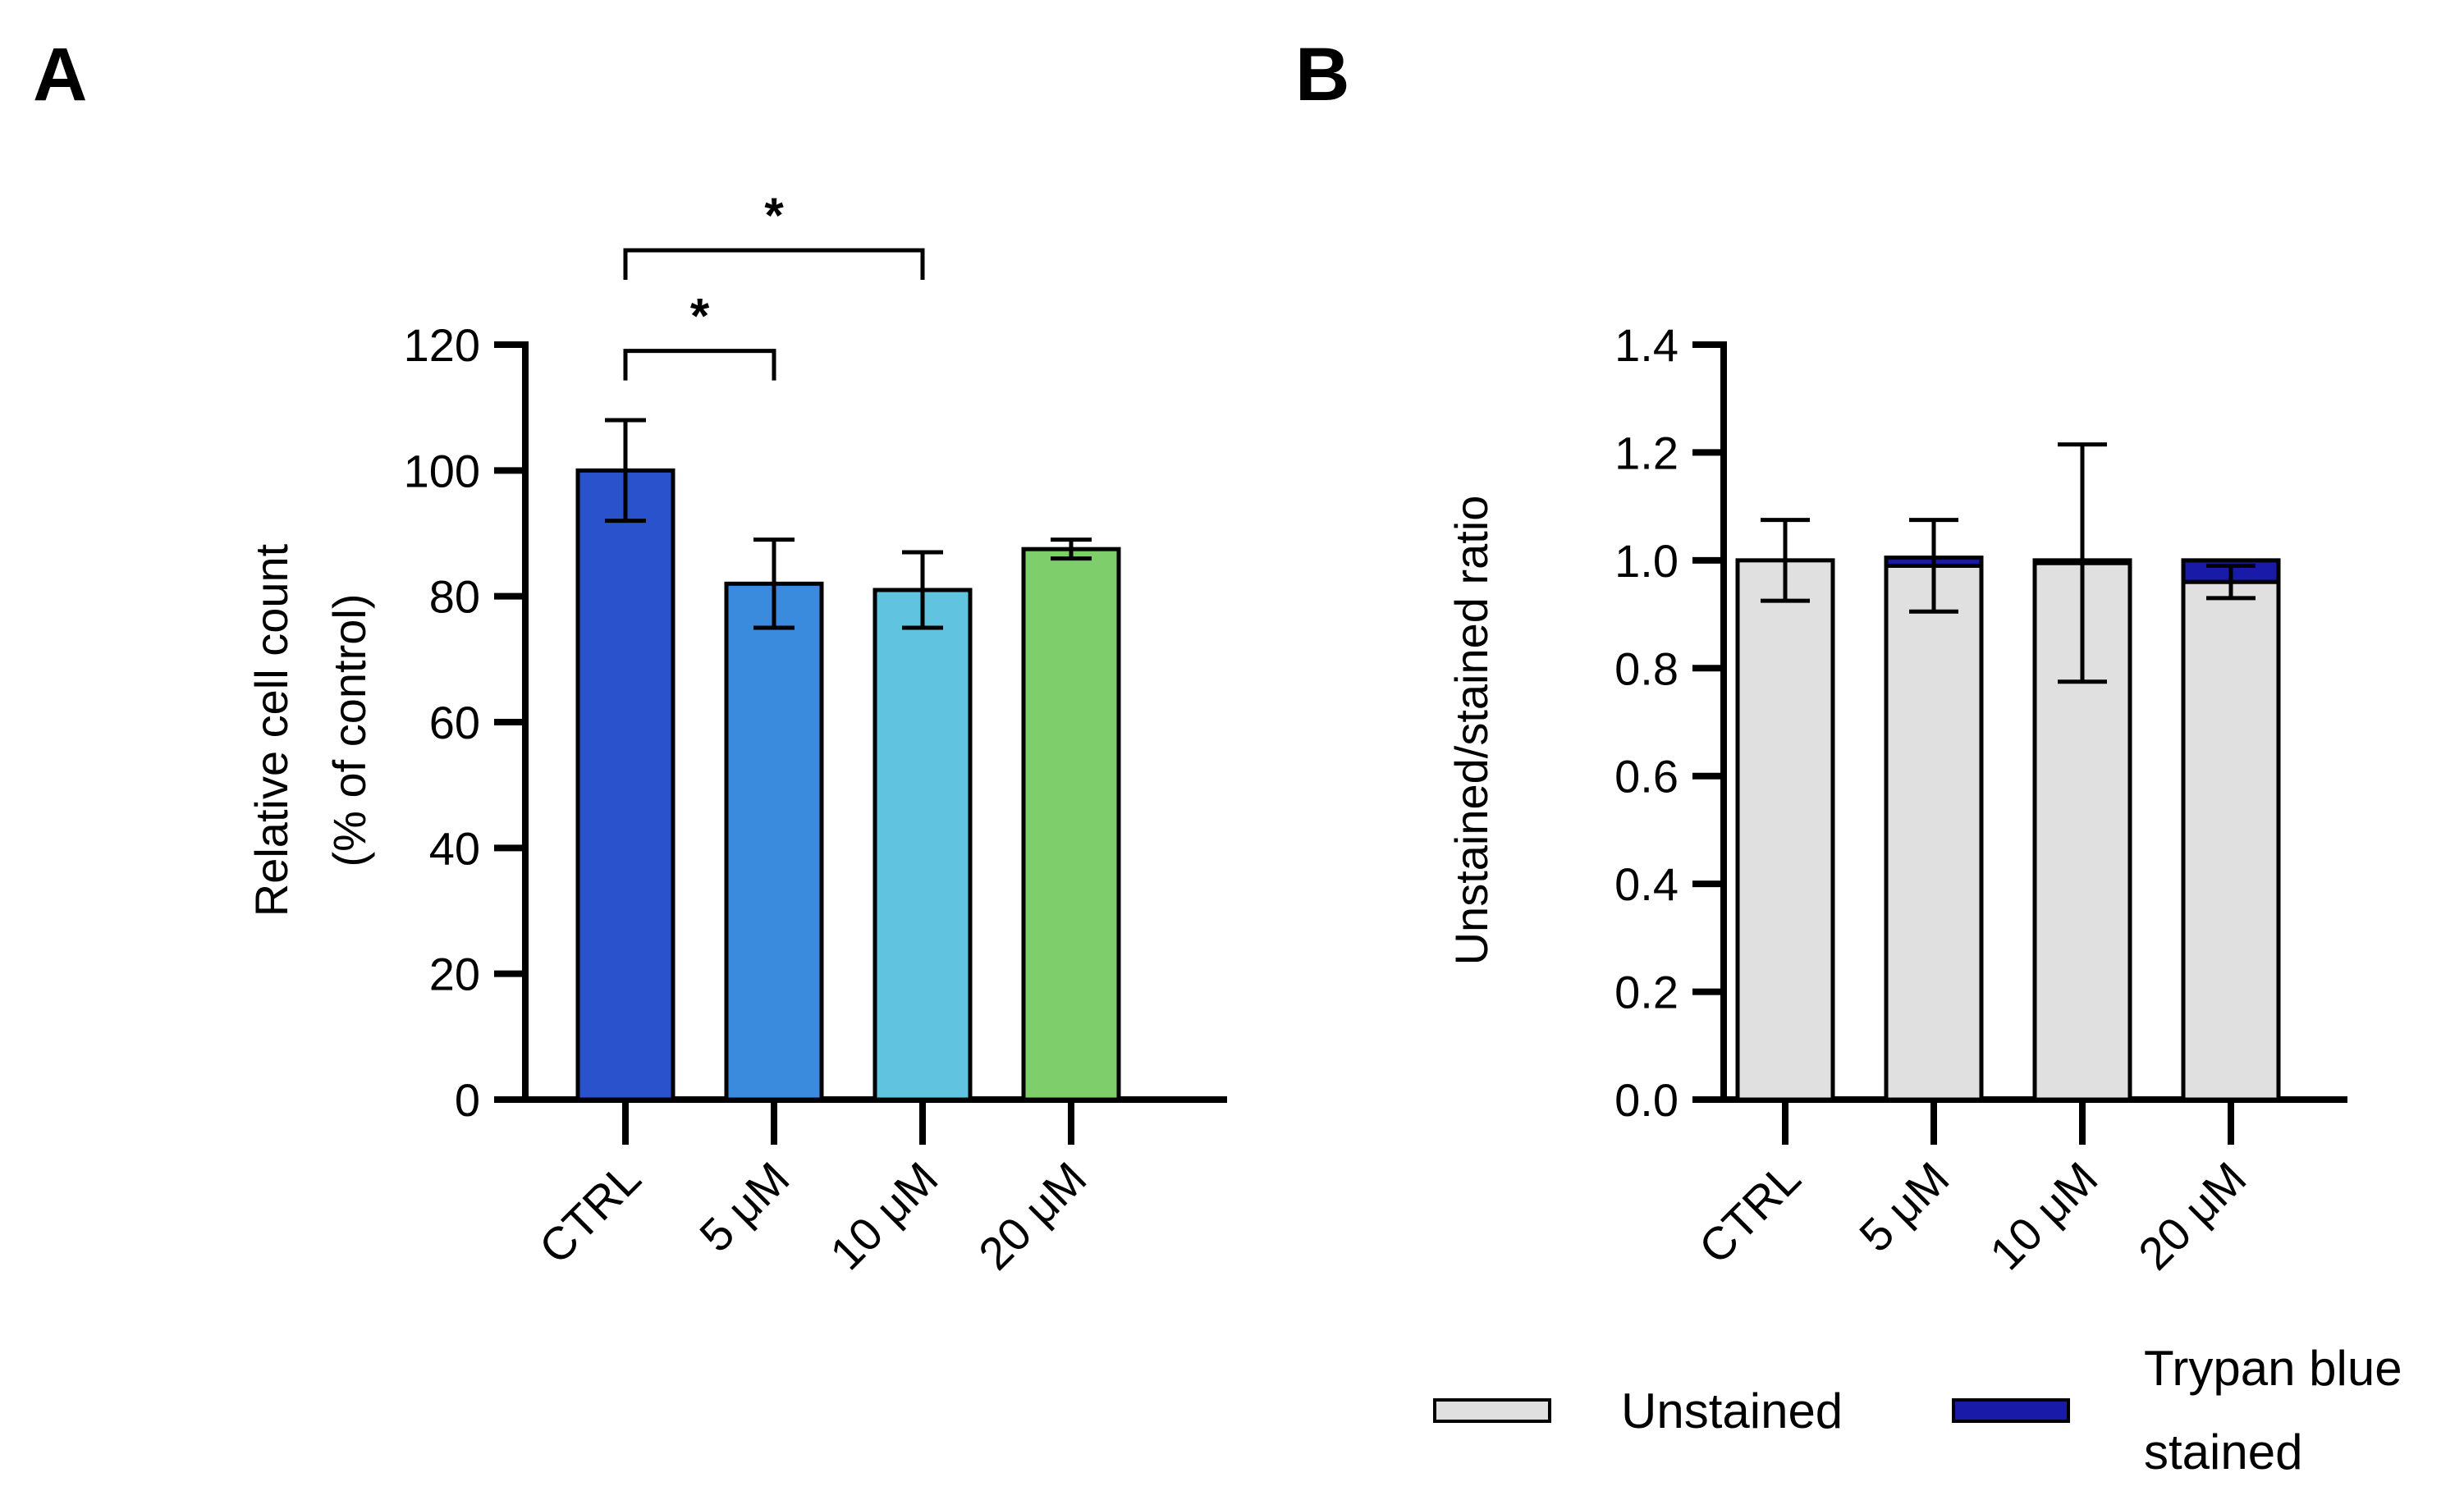  What do you see at coordinates (744, 1206) in the screenshot?
I see `panel-a-x-tick-label-5-m: 5 μM` at bounding box center [744, 1206].